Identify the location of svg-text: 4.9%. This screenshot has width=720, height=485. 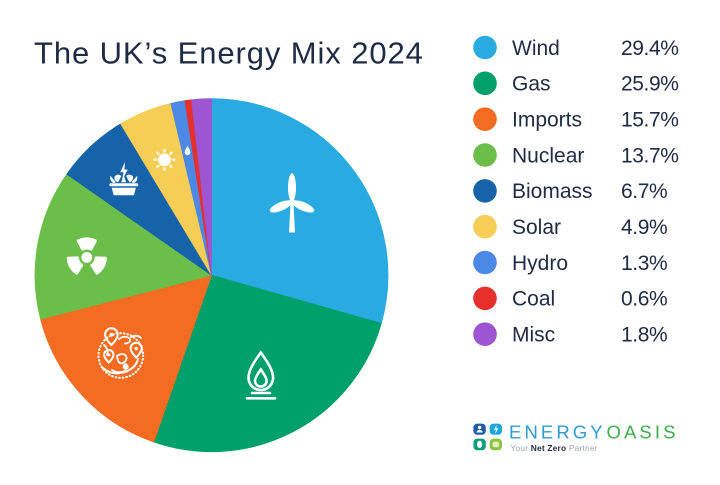
(644, 227).